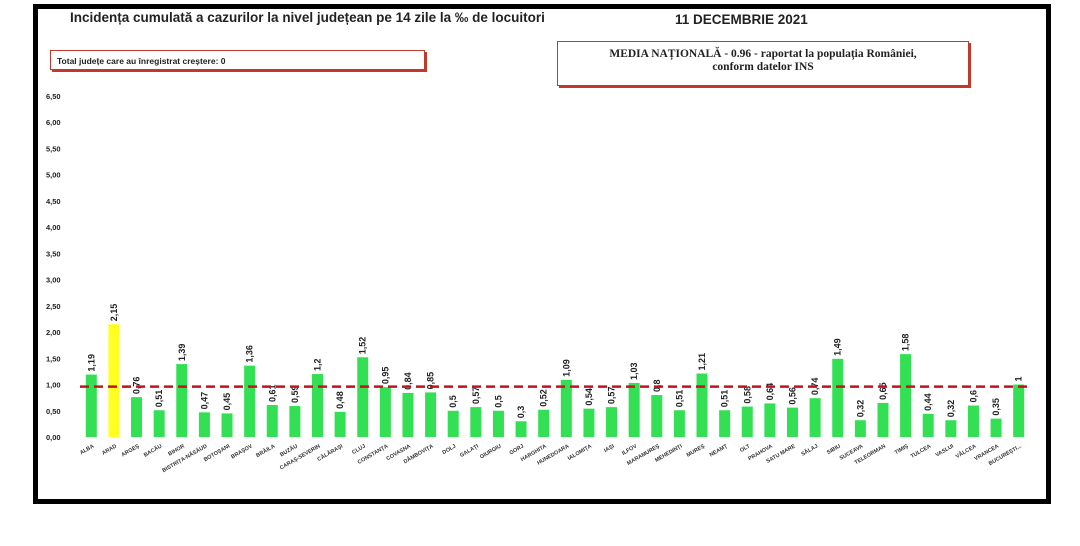 Image resolution: width=1080 pixels, height=546 pixels. Describe the element at coordinates (137, 386) in the screenshot. I see `data-label: 0,76` at that location.